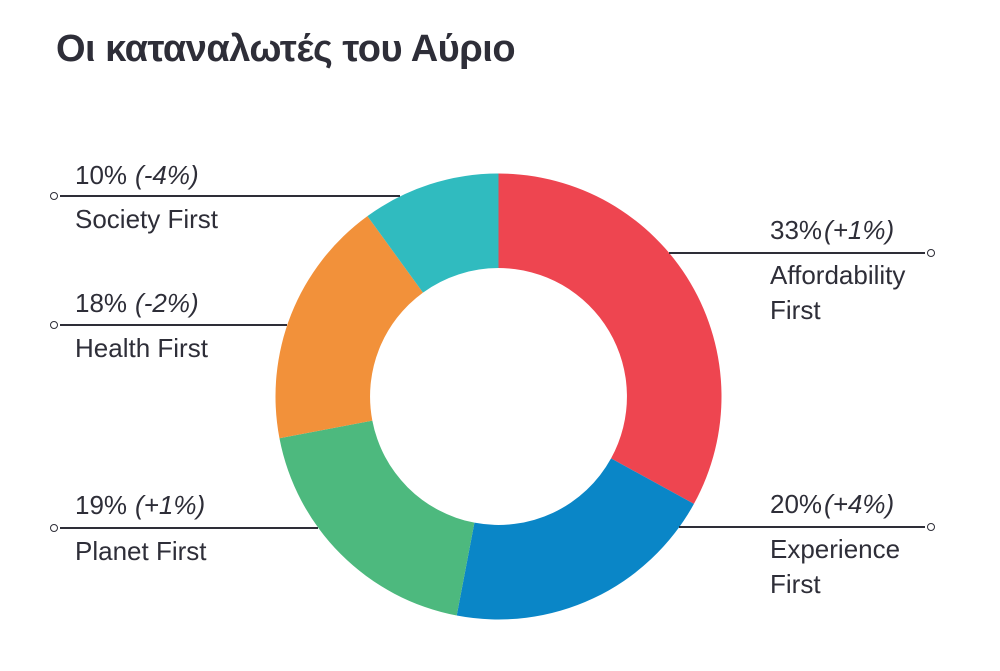  I want to click on leader-line-experience-first, so click(807, 526).